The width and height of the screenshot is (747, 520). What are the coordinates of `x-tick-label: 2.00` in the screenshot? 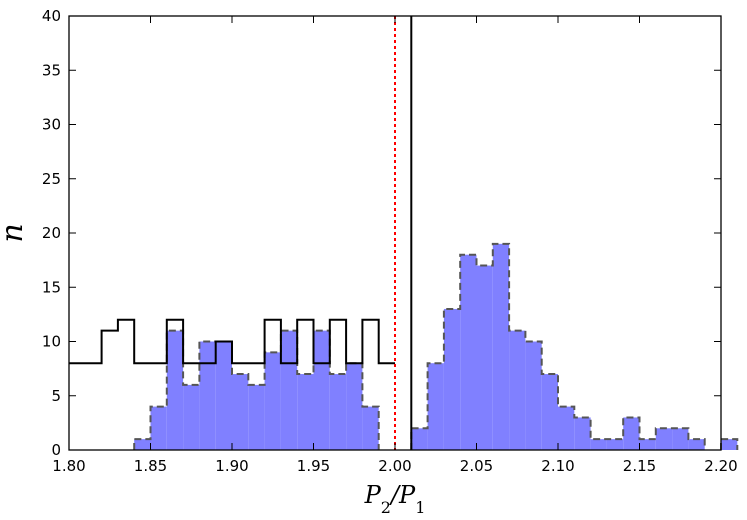 It's located at (394, 466).